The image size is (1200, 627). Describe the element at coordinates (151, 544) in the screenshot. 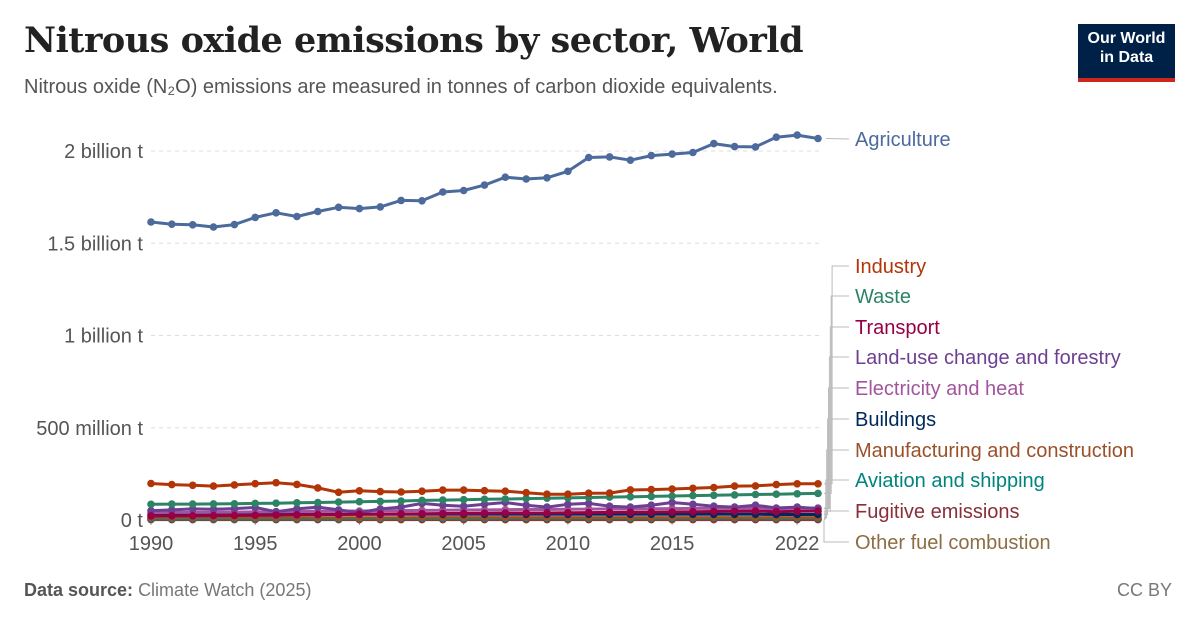

I see `x-tick-label: 1990` at that location.